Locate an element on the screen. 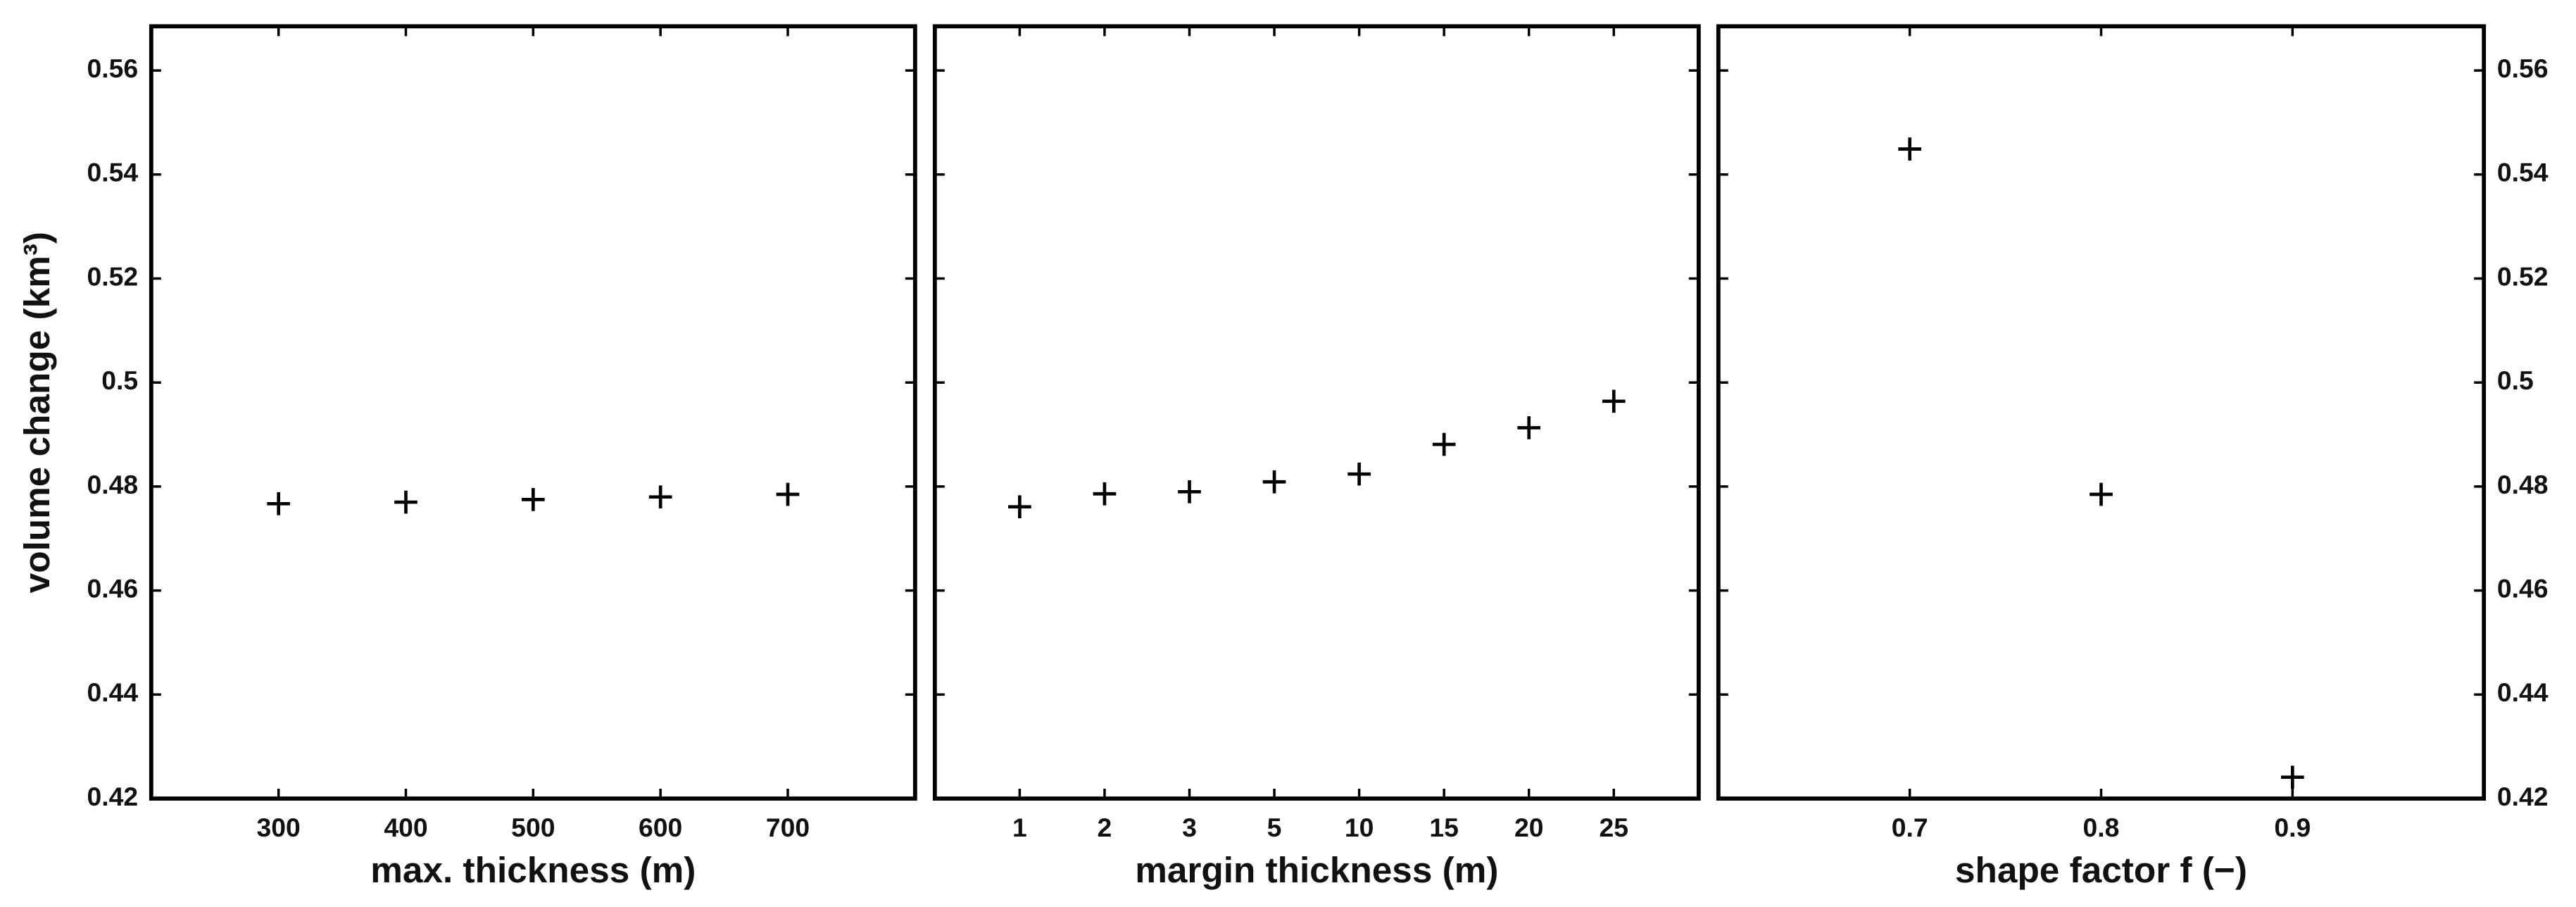  x-axis-label: max. thickness (m) is located at coordinates (533, 870).